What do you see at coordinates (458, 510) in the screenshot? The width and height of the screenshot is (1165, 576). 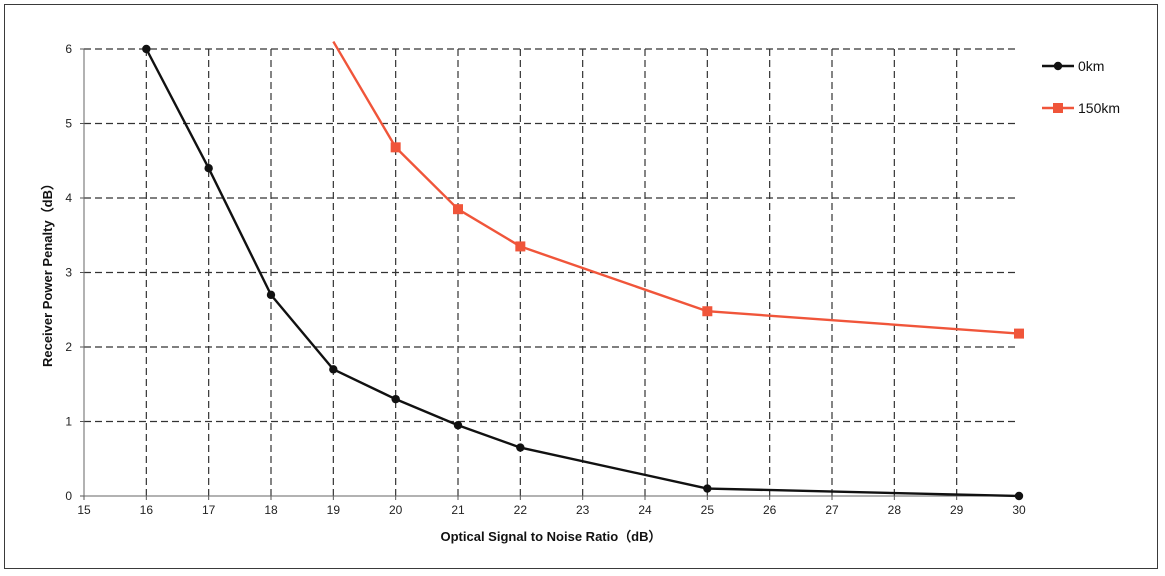 I see `x-tick-label: 21` at bounding box center [458, 510].